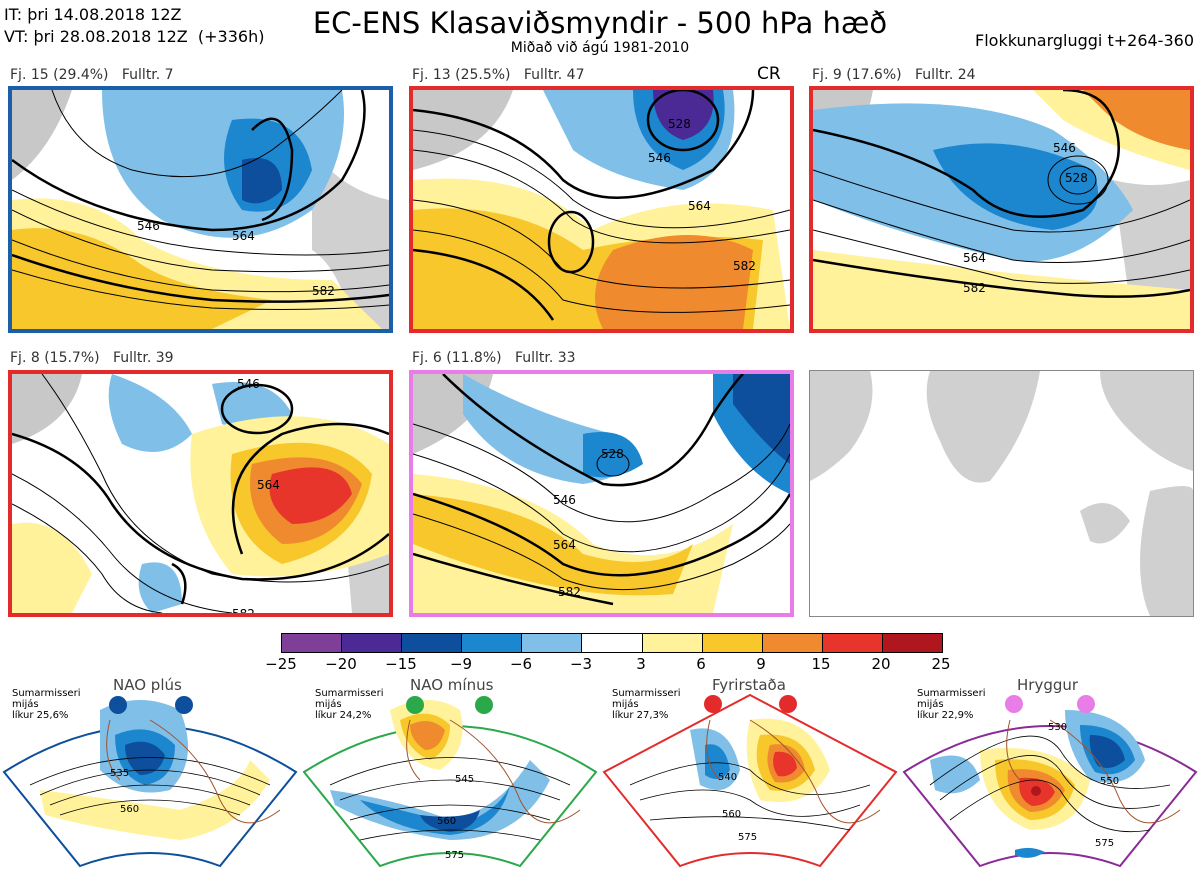 The image size is (1200, 871). I want to click on cluster-map-4: 546 564 582, so click(200, 493).